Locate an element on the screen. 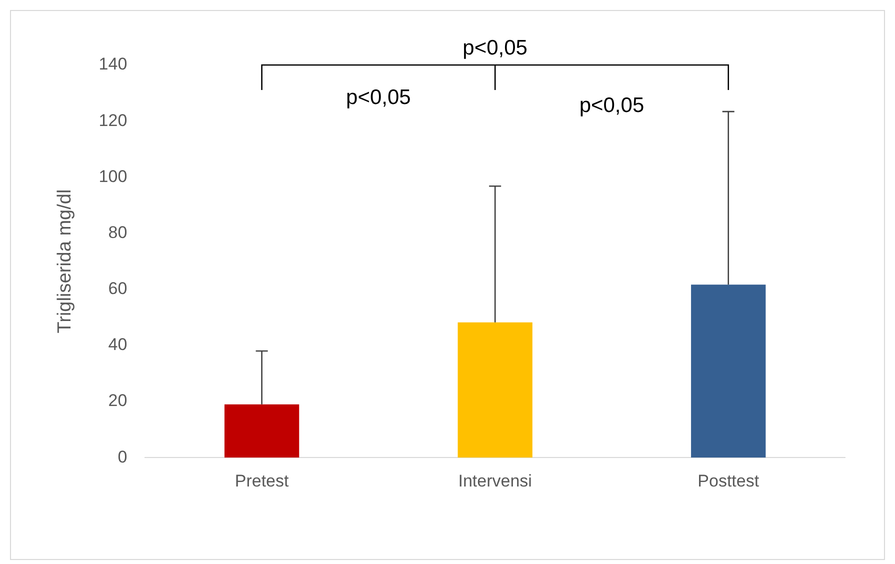 This screenshot has height=564, width=895. x-tick-label: Intervensi is located at coordinates (495, 480).